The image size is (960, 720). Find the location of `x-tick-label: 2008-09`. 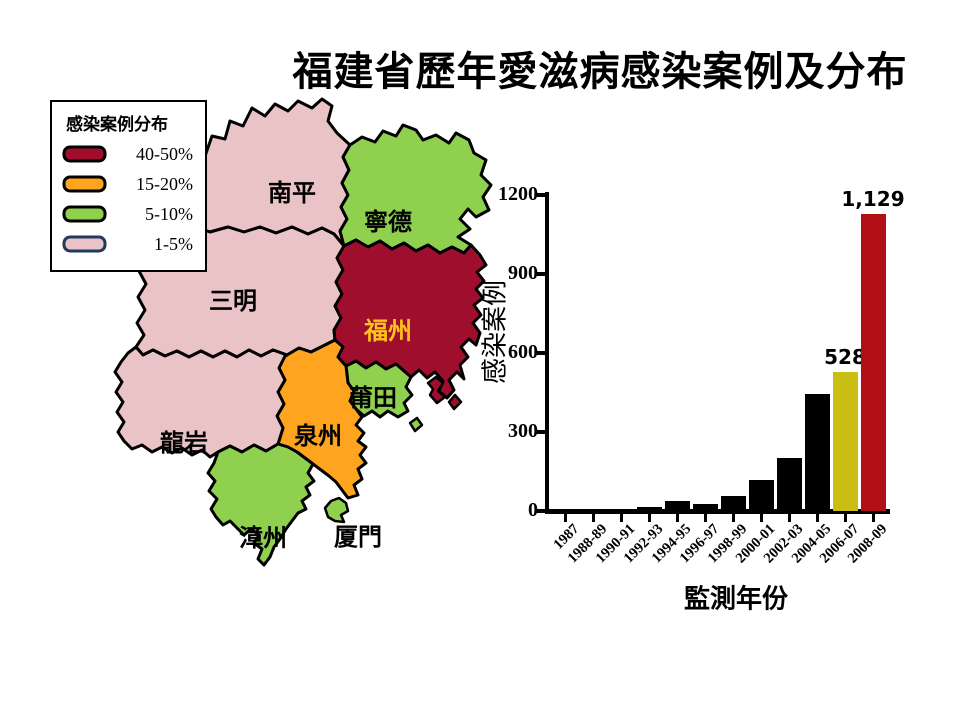

x-tick-label: 2008-09 is located at coordinates (867, 544).